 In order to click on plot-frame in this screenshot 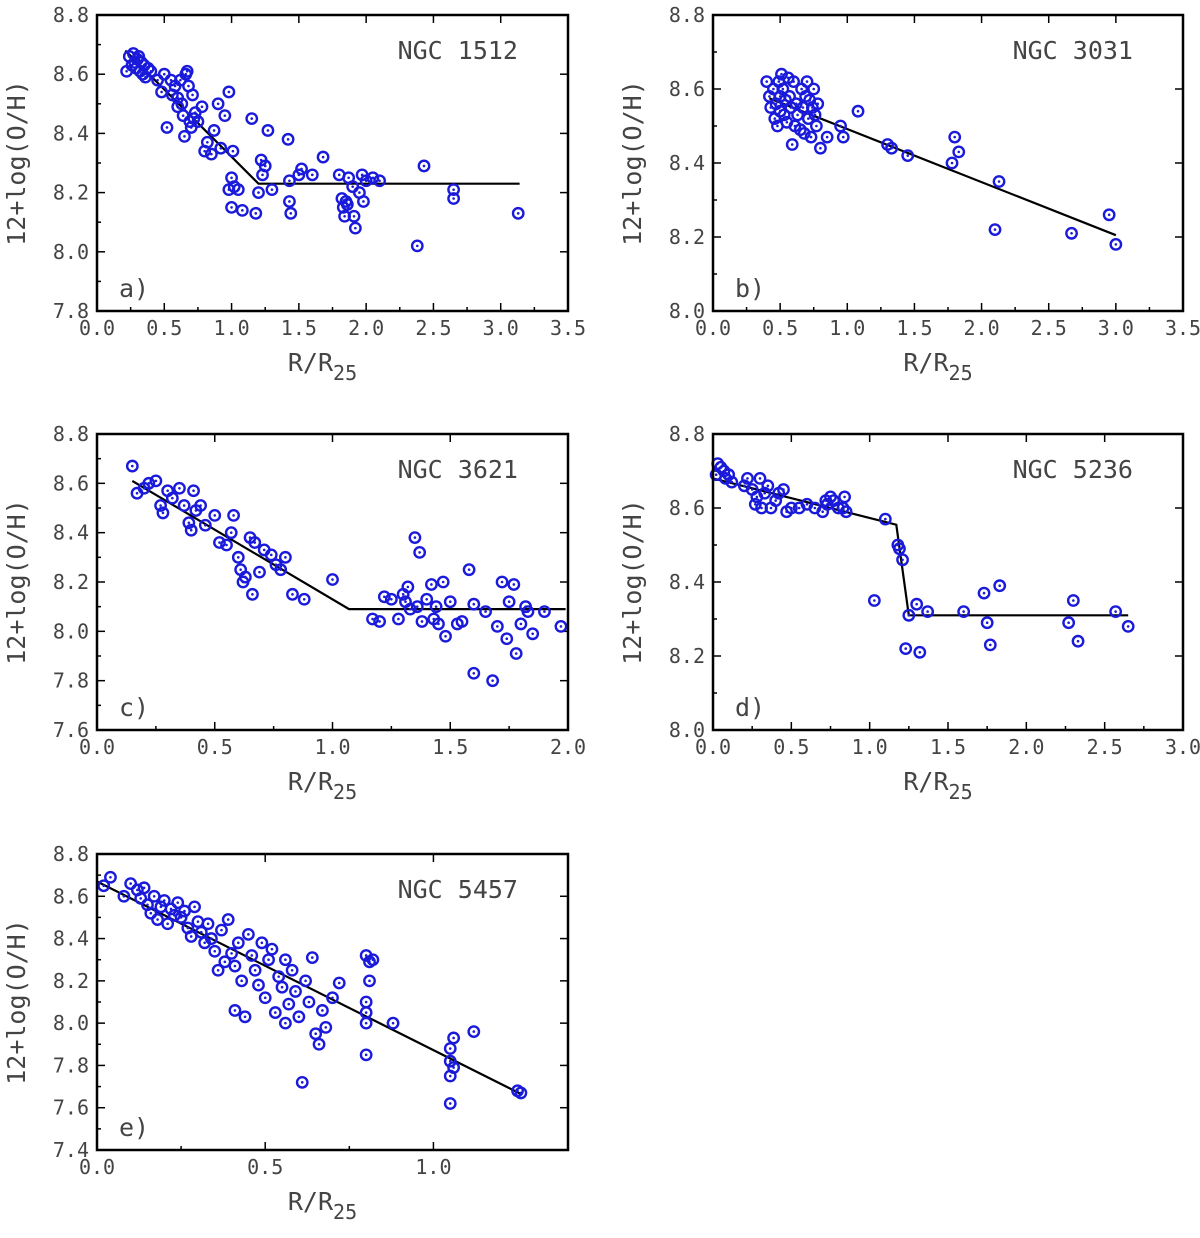, I will do `click(948, 582)`.